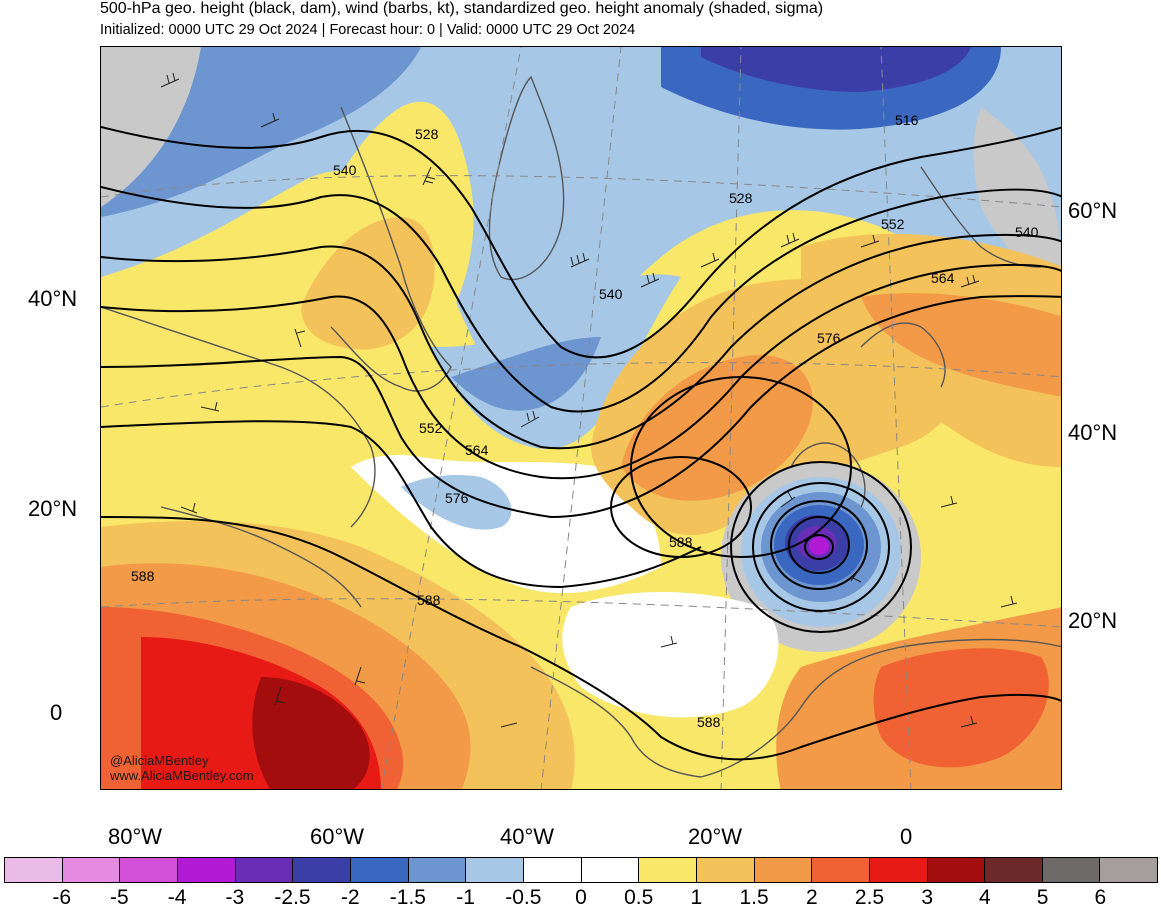  Describe the element at coordinates (429, 600) in the screenshot. I see `contour-label-15: 588` at that location.